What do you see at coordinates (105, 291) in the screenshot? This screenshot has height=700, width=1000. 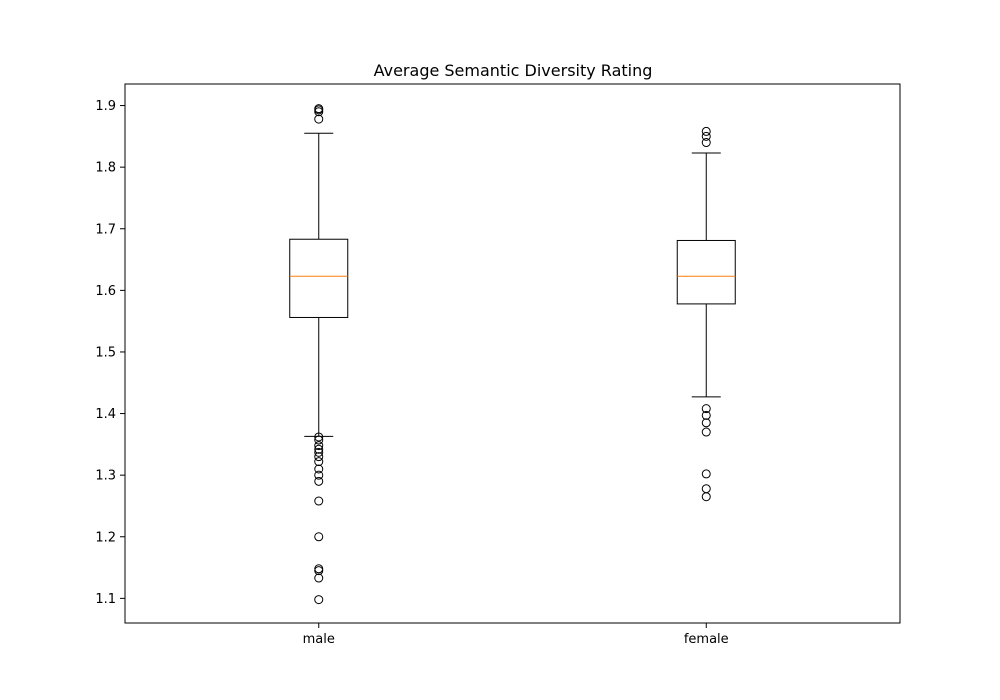 I see `y-tick-label: 1.6` at bounding box center [105, 291].